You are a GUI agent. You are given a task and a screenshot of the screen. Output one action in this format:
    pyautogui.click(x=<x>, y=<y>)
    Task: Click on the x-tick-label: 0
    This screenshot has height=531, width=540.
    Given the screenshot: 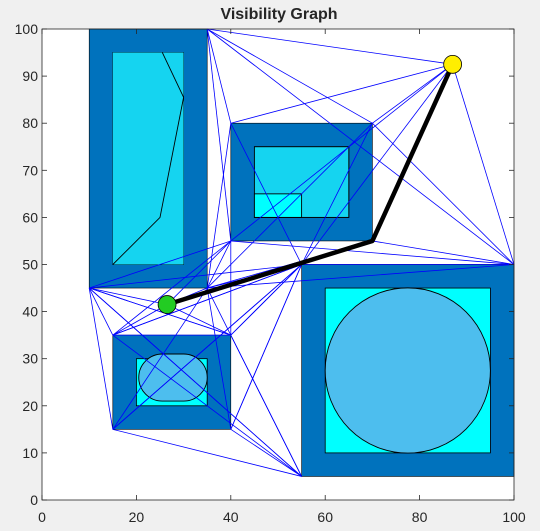 What is the action you would take?
    pyautogui.click(x=42, y=517)
    